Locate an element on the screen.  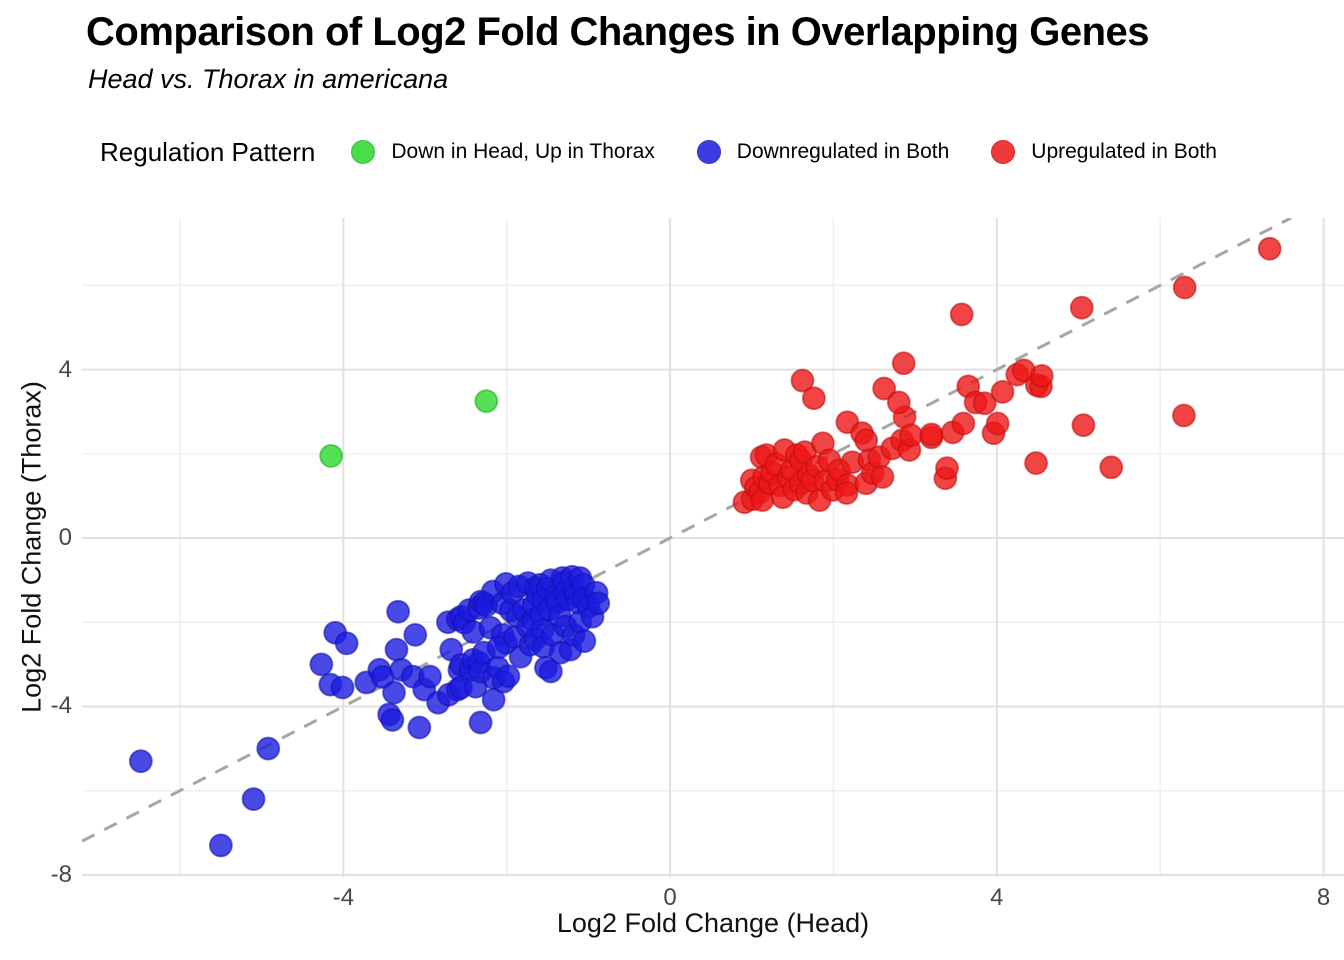
y-axis-tick-label: -4 is located at coordinates (61, 706).